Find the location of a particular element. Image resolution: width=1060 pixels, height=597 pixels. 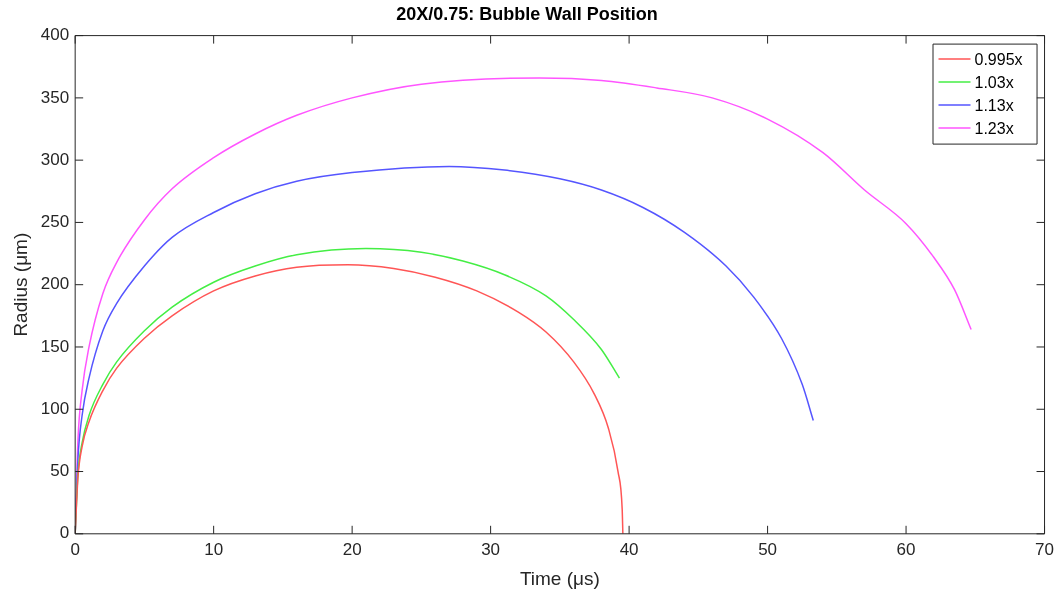

y-tick-label: 350 is located at coordinates (55, 97).